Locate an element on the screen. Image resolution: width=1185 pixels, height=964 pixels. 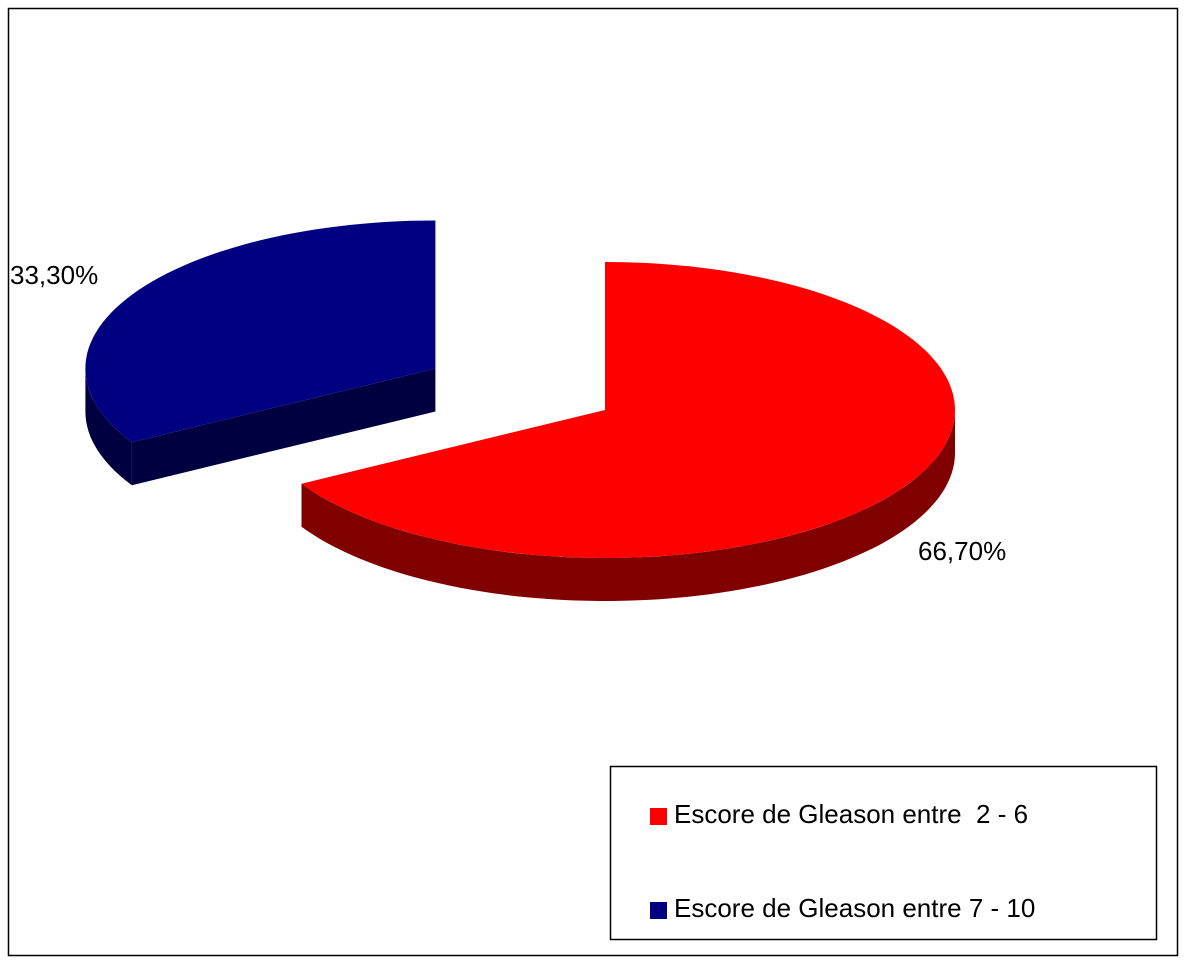
data-label: 33,30% is located at coordinates (54, 275).